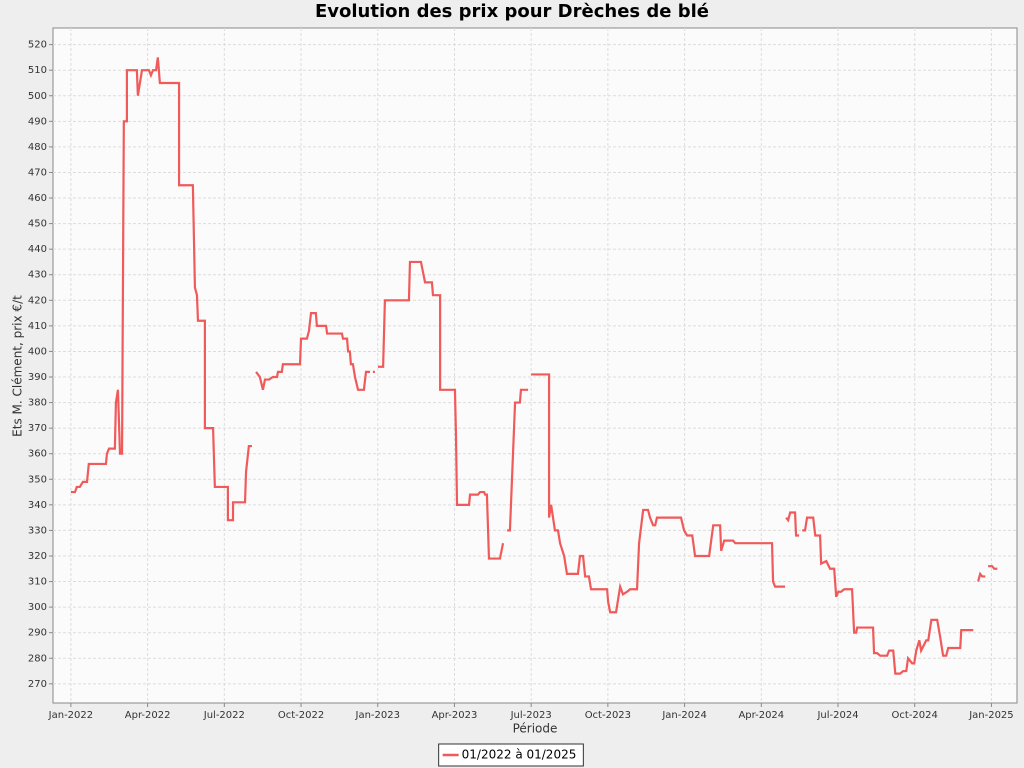 This screenshot has height=768, width=1024. What do you see at coordinates (535, 729) in the screenshot?
I see `x-axis-label: Période` at bounding box center [535, 729].